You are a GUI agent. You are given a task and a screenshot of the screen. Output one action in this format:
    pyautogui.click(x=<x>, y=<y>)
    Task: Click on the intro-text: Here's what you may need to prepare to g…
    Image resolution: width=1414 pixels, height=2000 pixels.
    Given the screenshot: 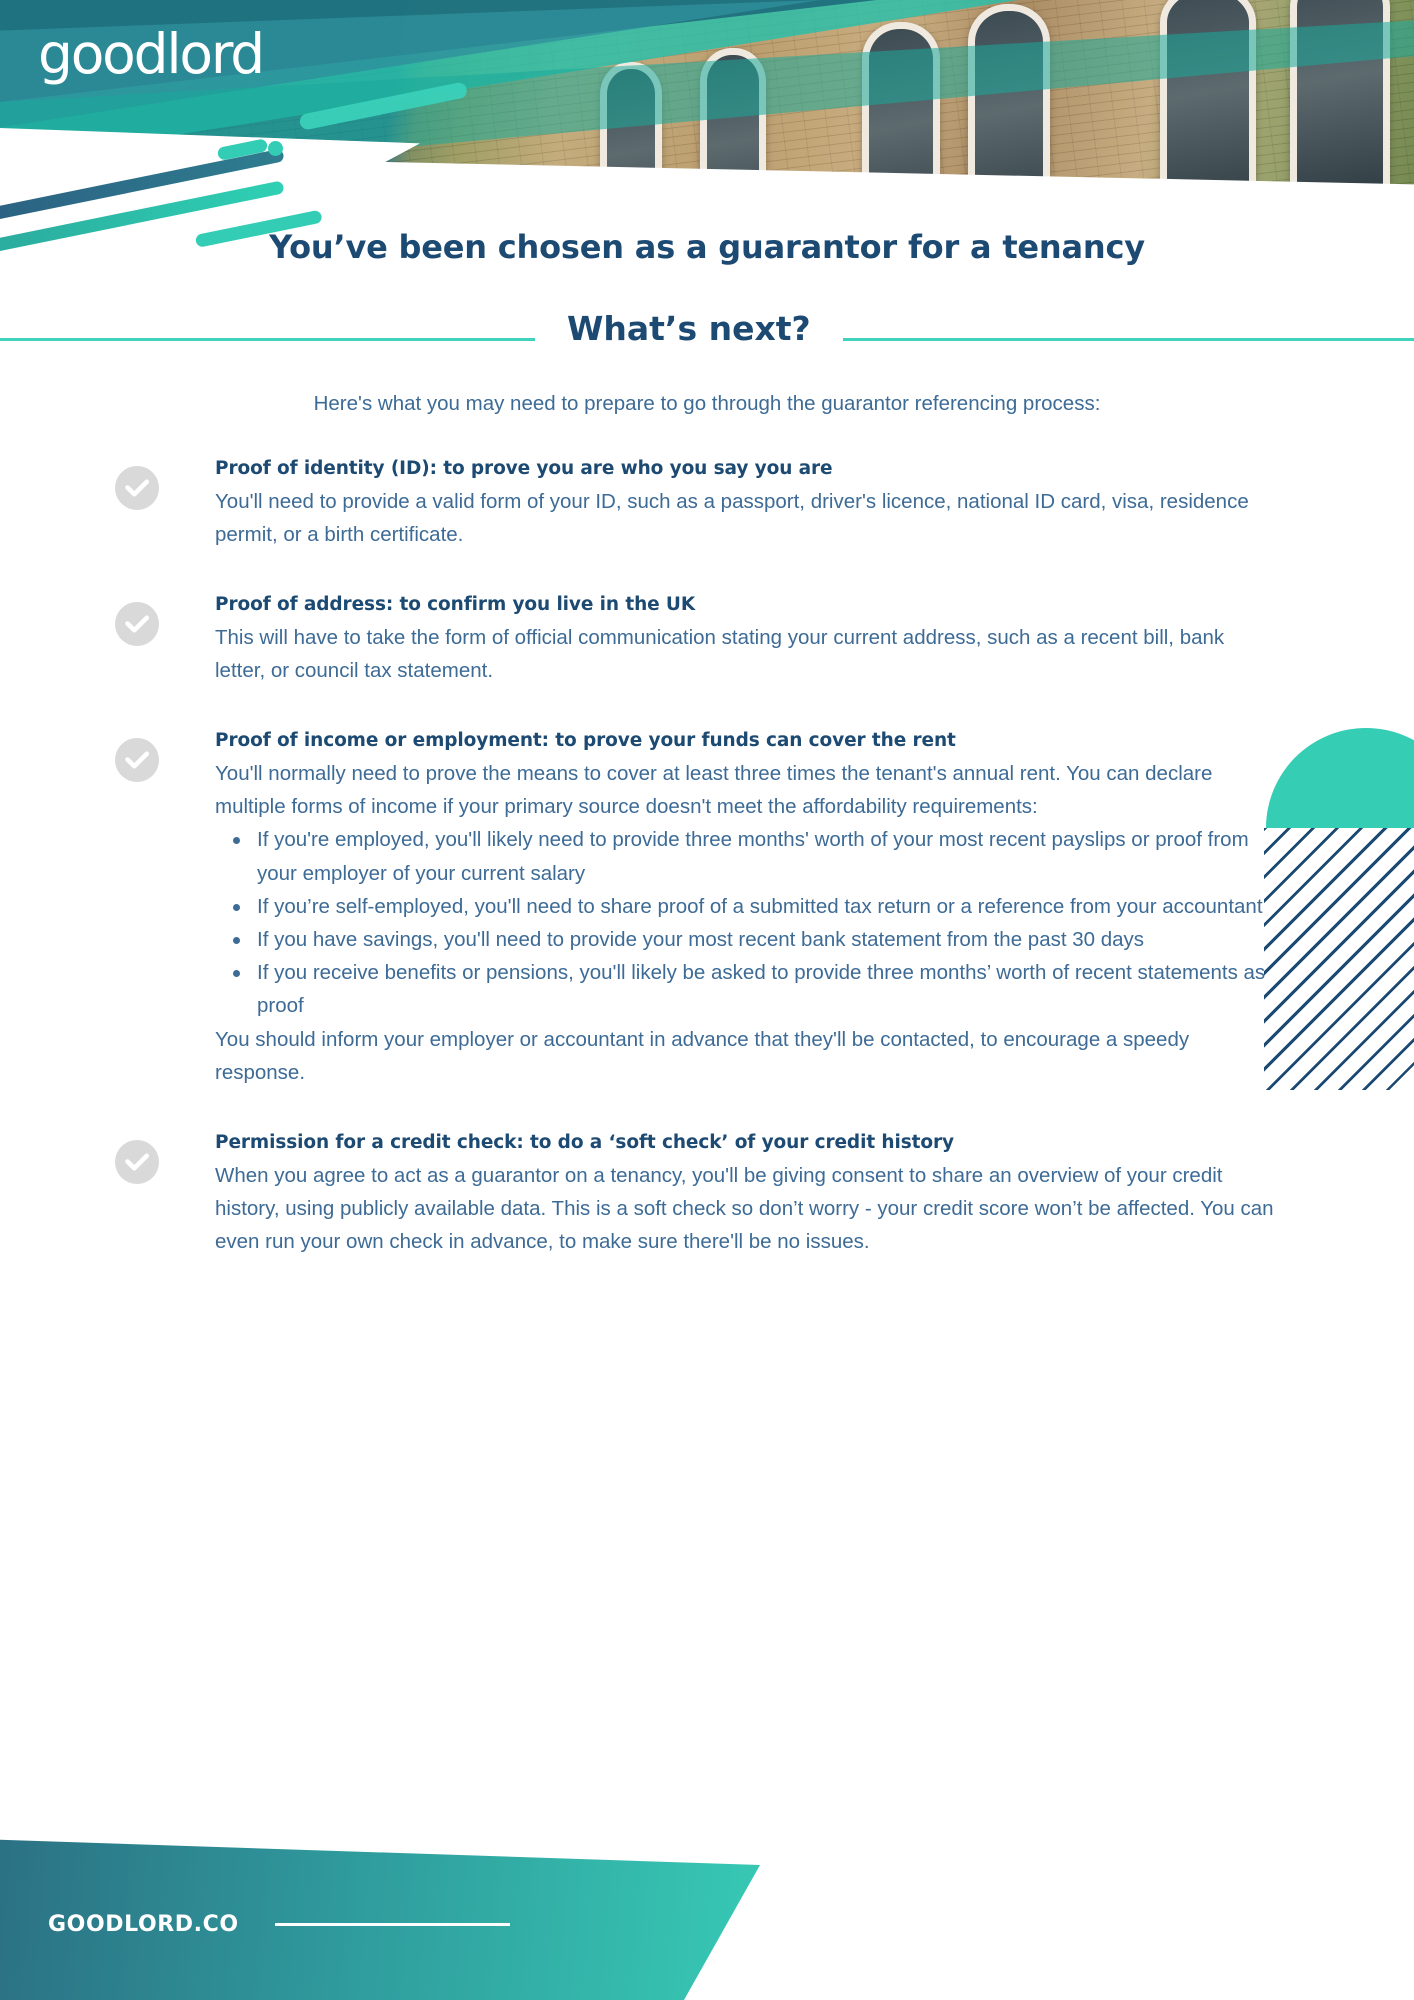 What is the action you would take?
    pyautogui.click(x=707, y=403)
    